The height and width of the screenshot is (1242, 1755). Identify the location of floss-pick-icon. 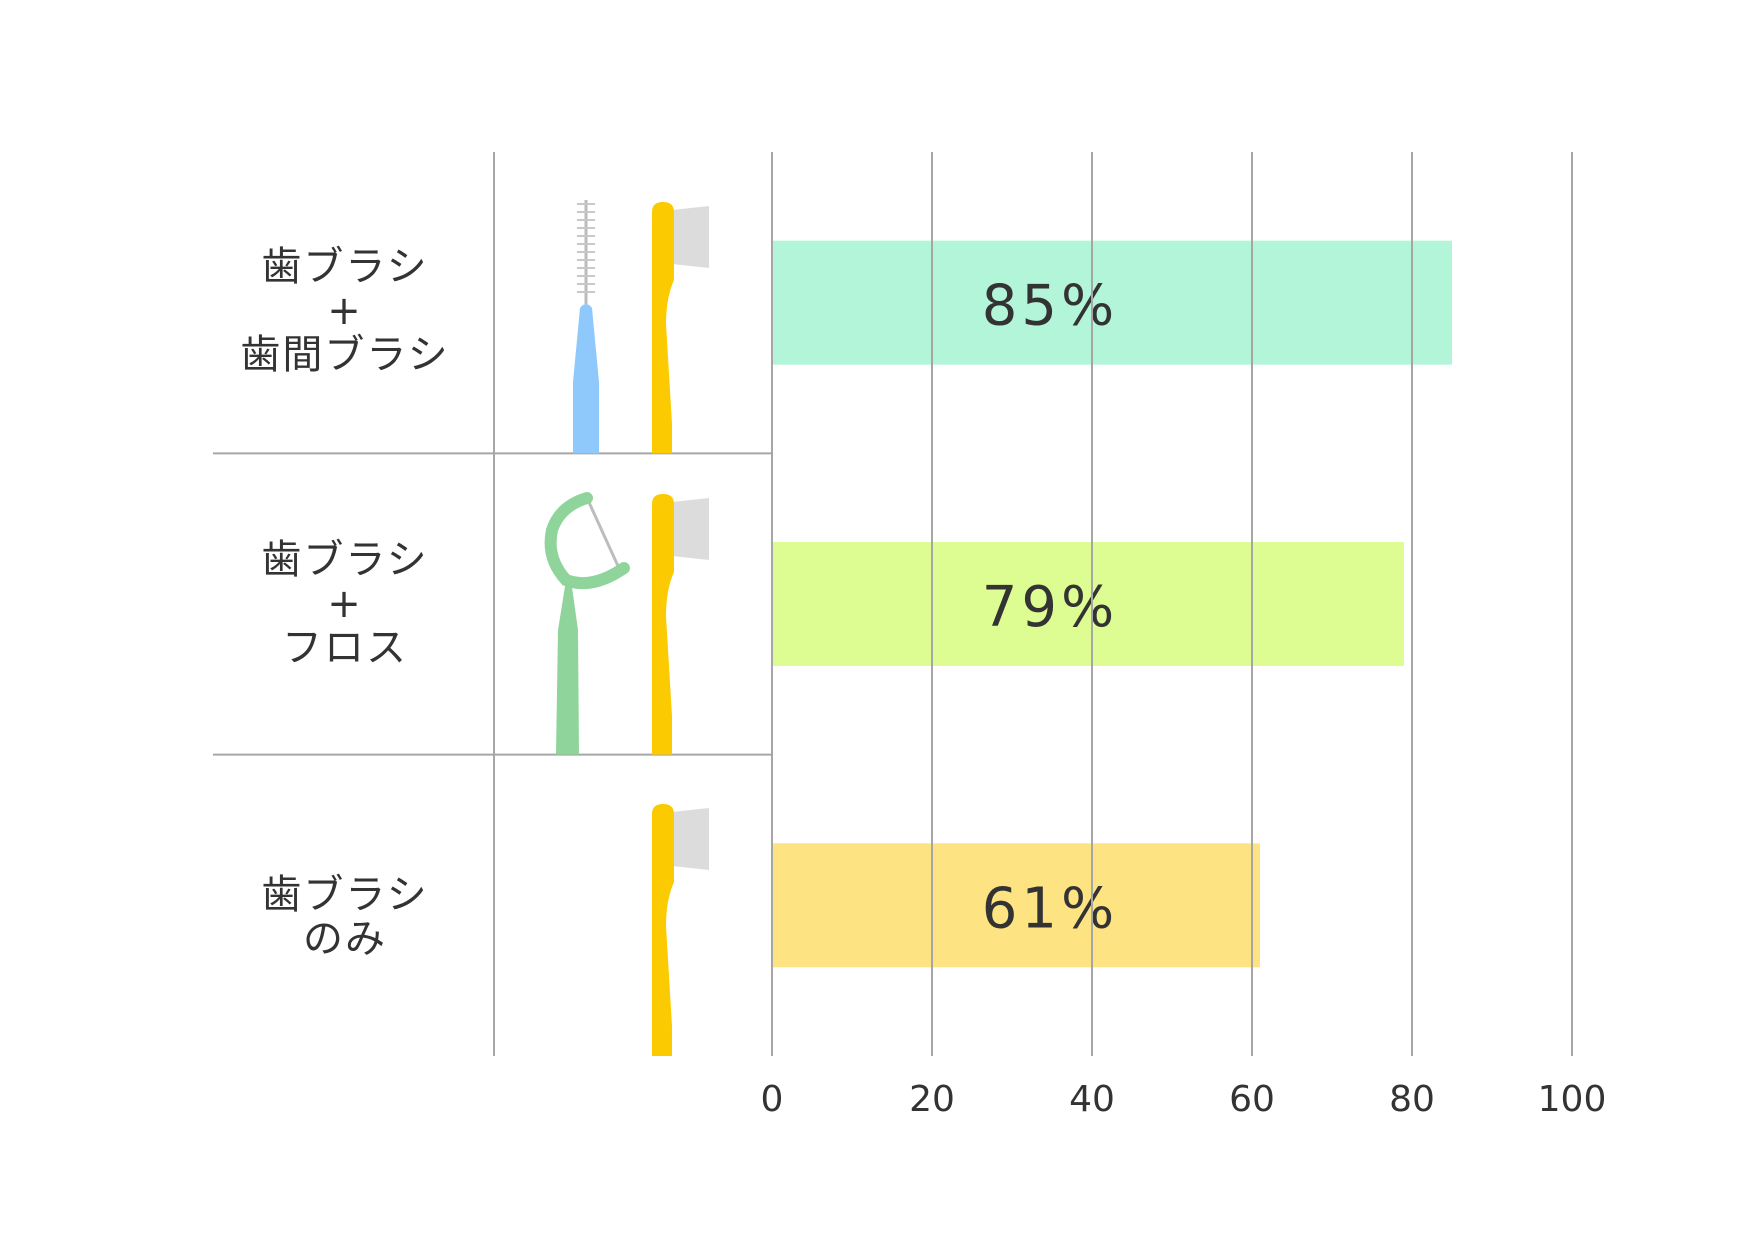
(587, 623).